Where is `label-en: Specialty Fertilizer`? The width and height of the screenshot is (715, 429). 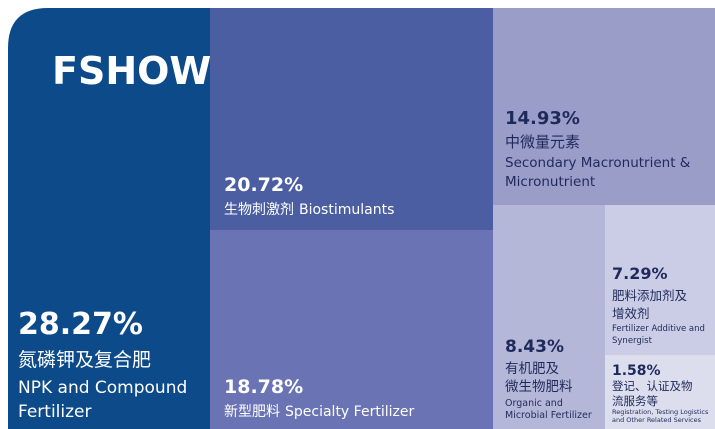 label-en: Specialty Fertilizer is located at coordinates (349, 412).